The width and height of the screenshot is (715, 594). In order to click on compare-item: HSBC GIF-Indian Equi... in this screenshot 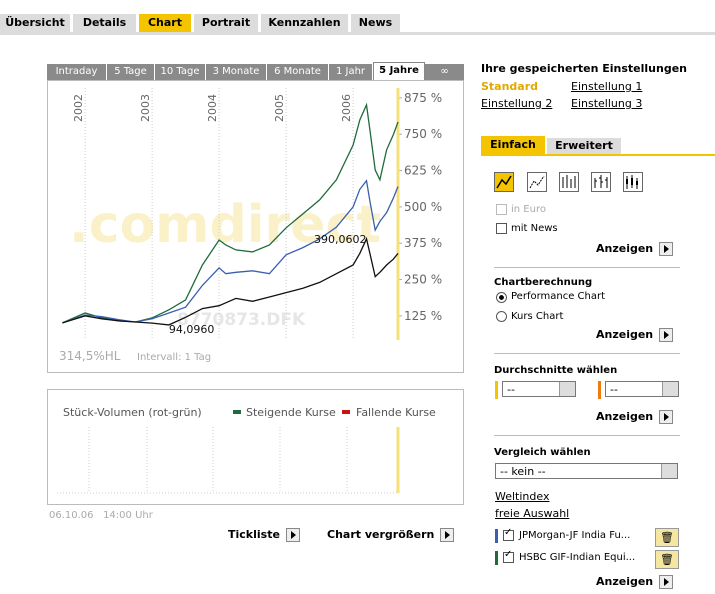, I will do `click(577, 557)`.